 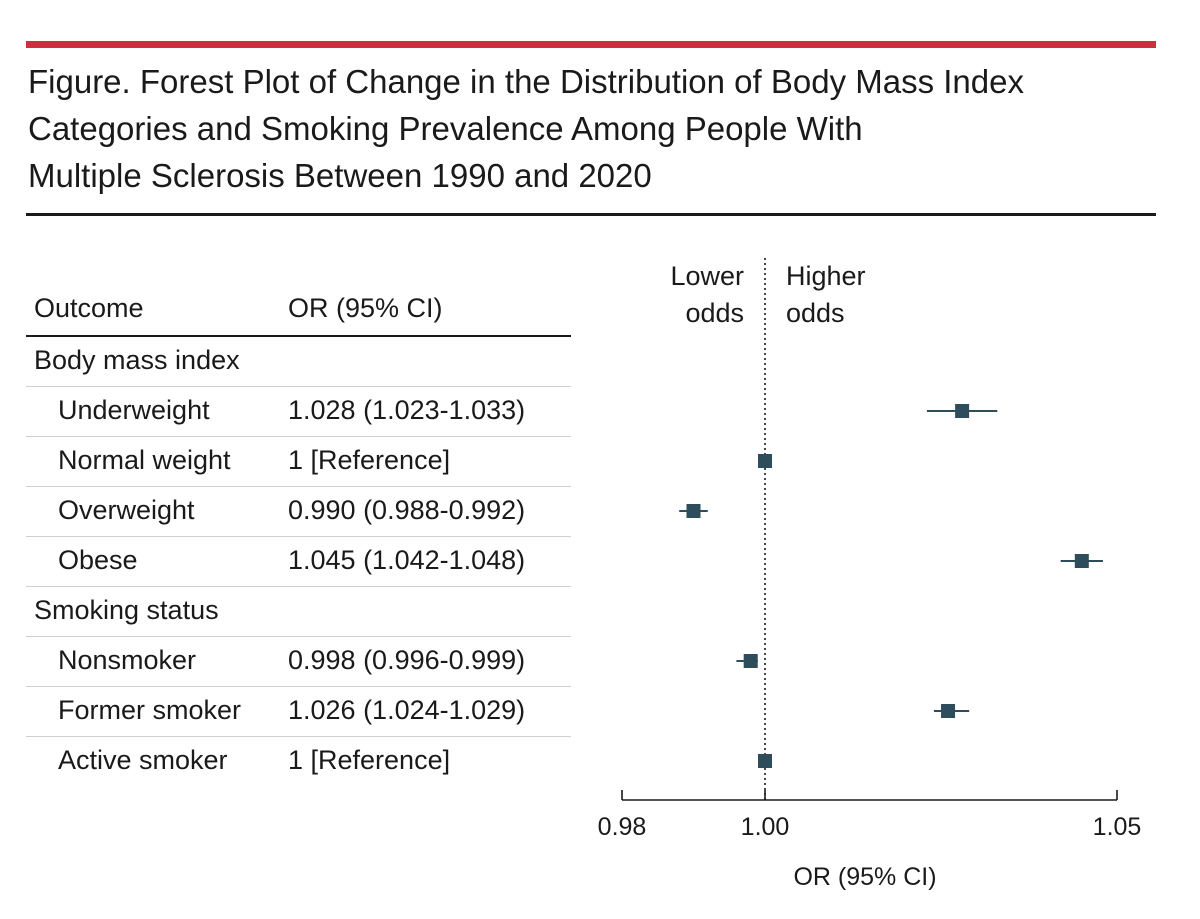 I want to click on x-tick-label: 0.98, so click(x=622, y=827).